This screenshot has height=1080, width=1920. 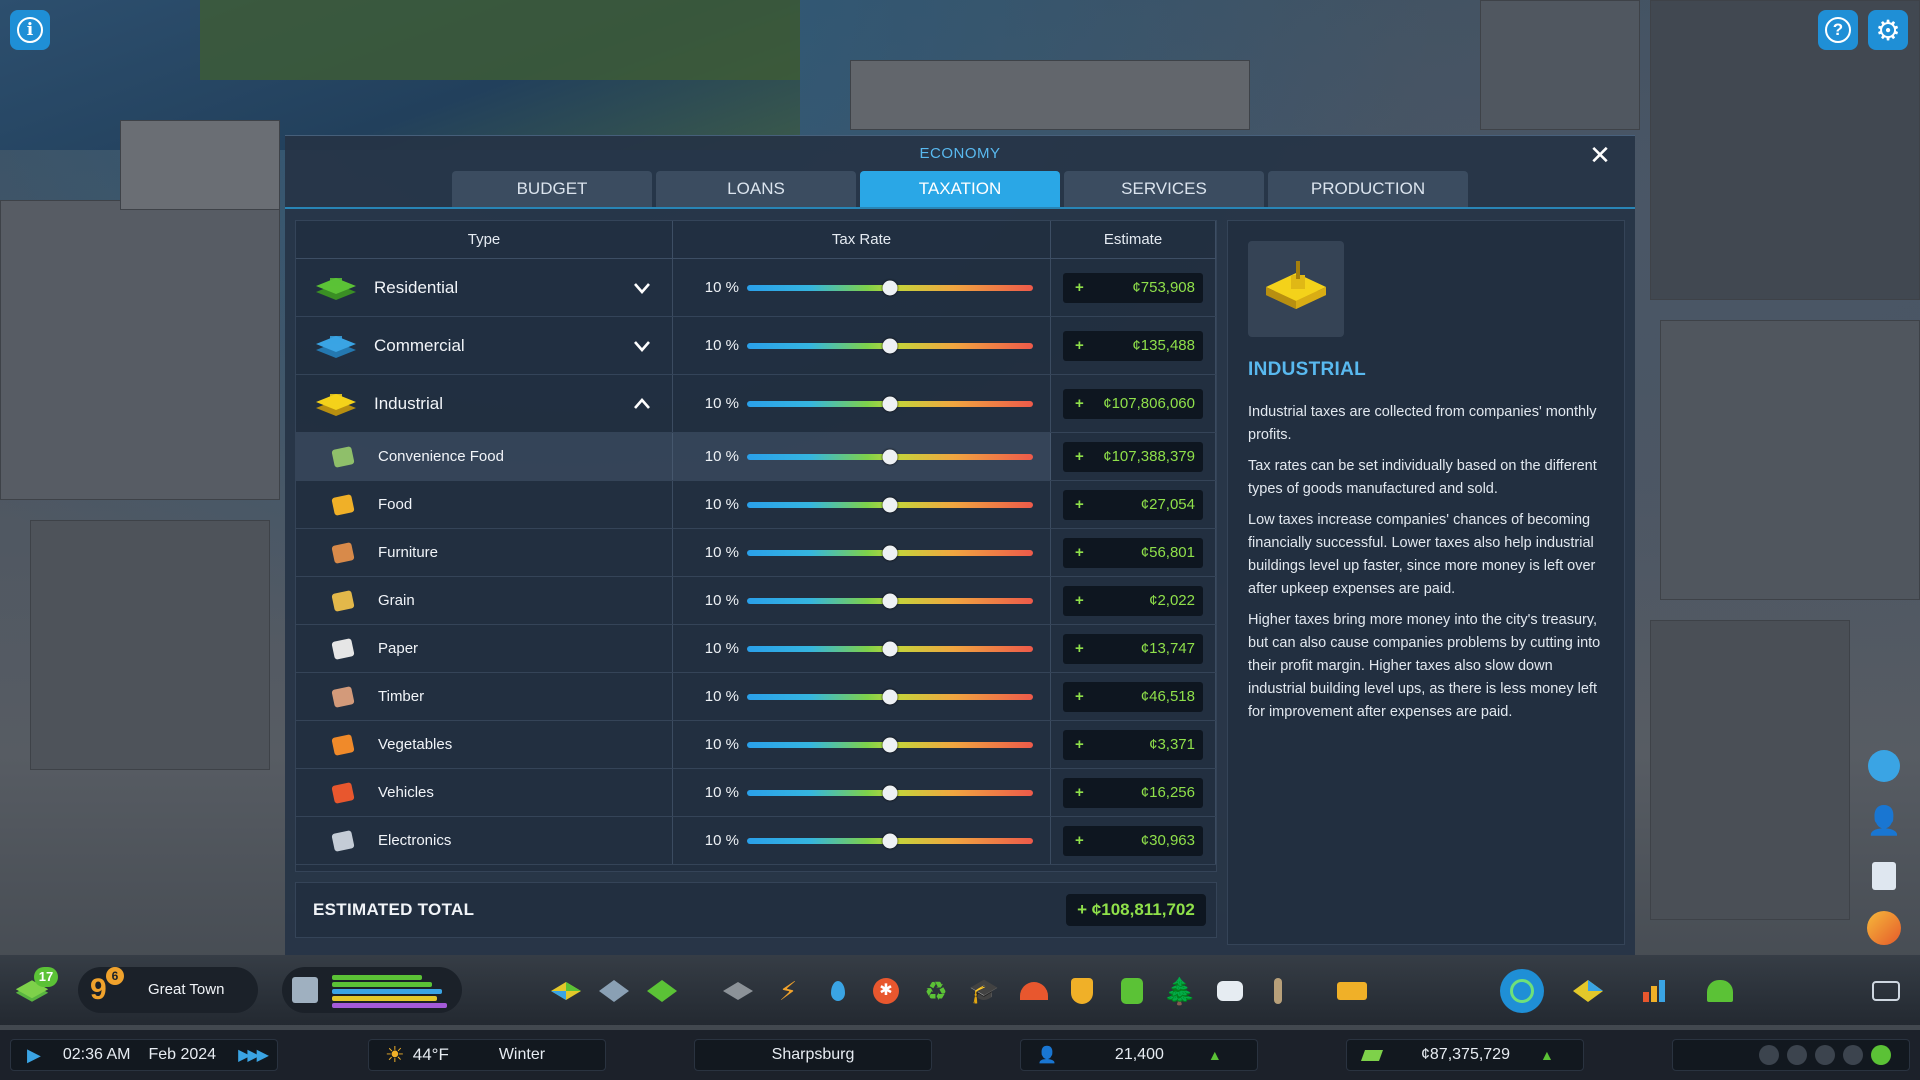 What do you see at coordinates (1164, 189) in the screenshot?
I see `tab-services: SERVICES` at bounding box center [1164, 189].